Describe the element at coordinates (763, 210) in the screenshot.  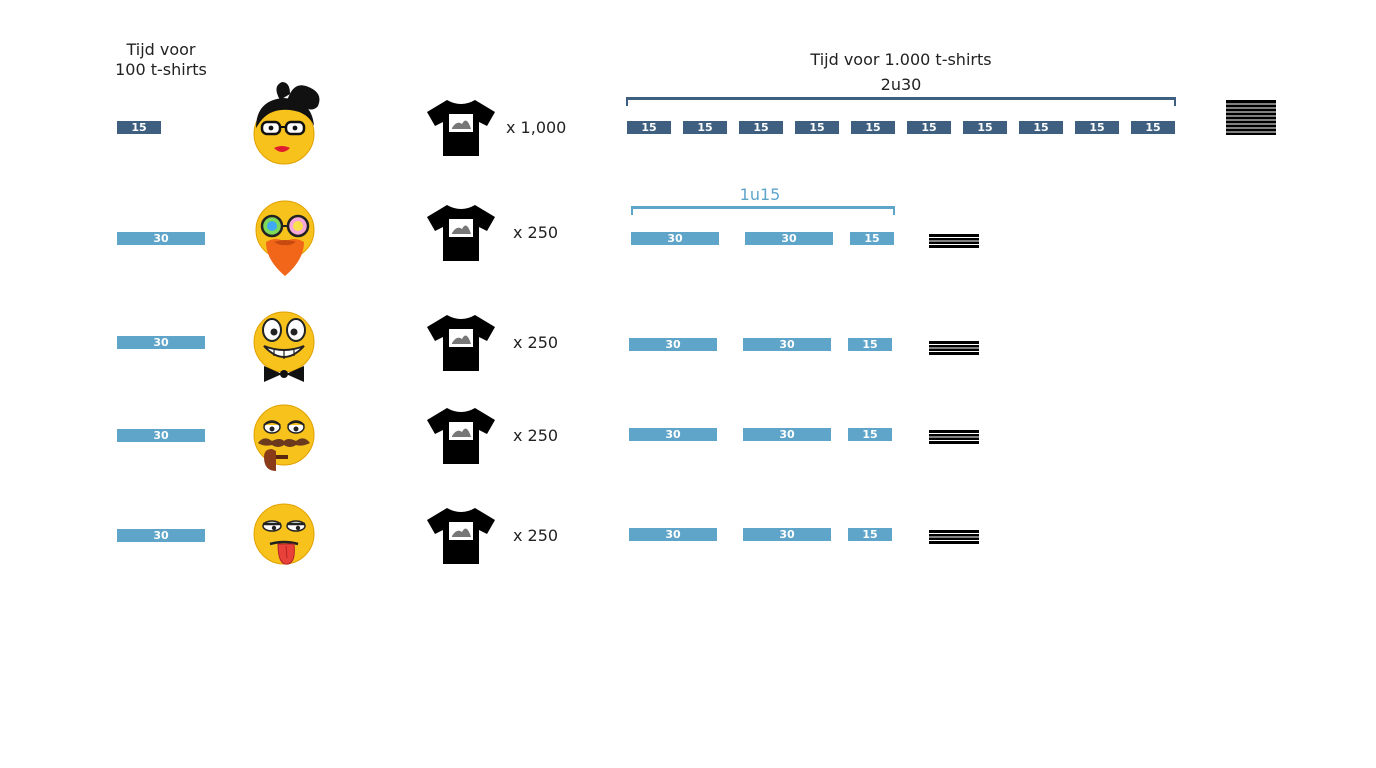
I see `light-bracket` at that location.